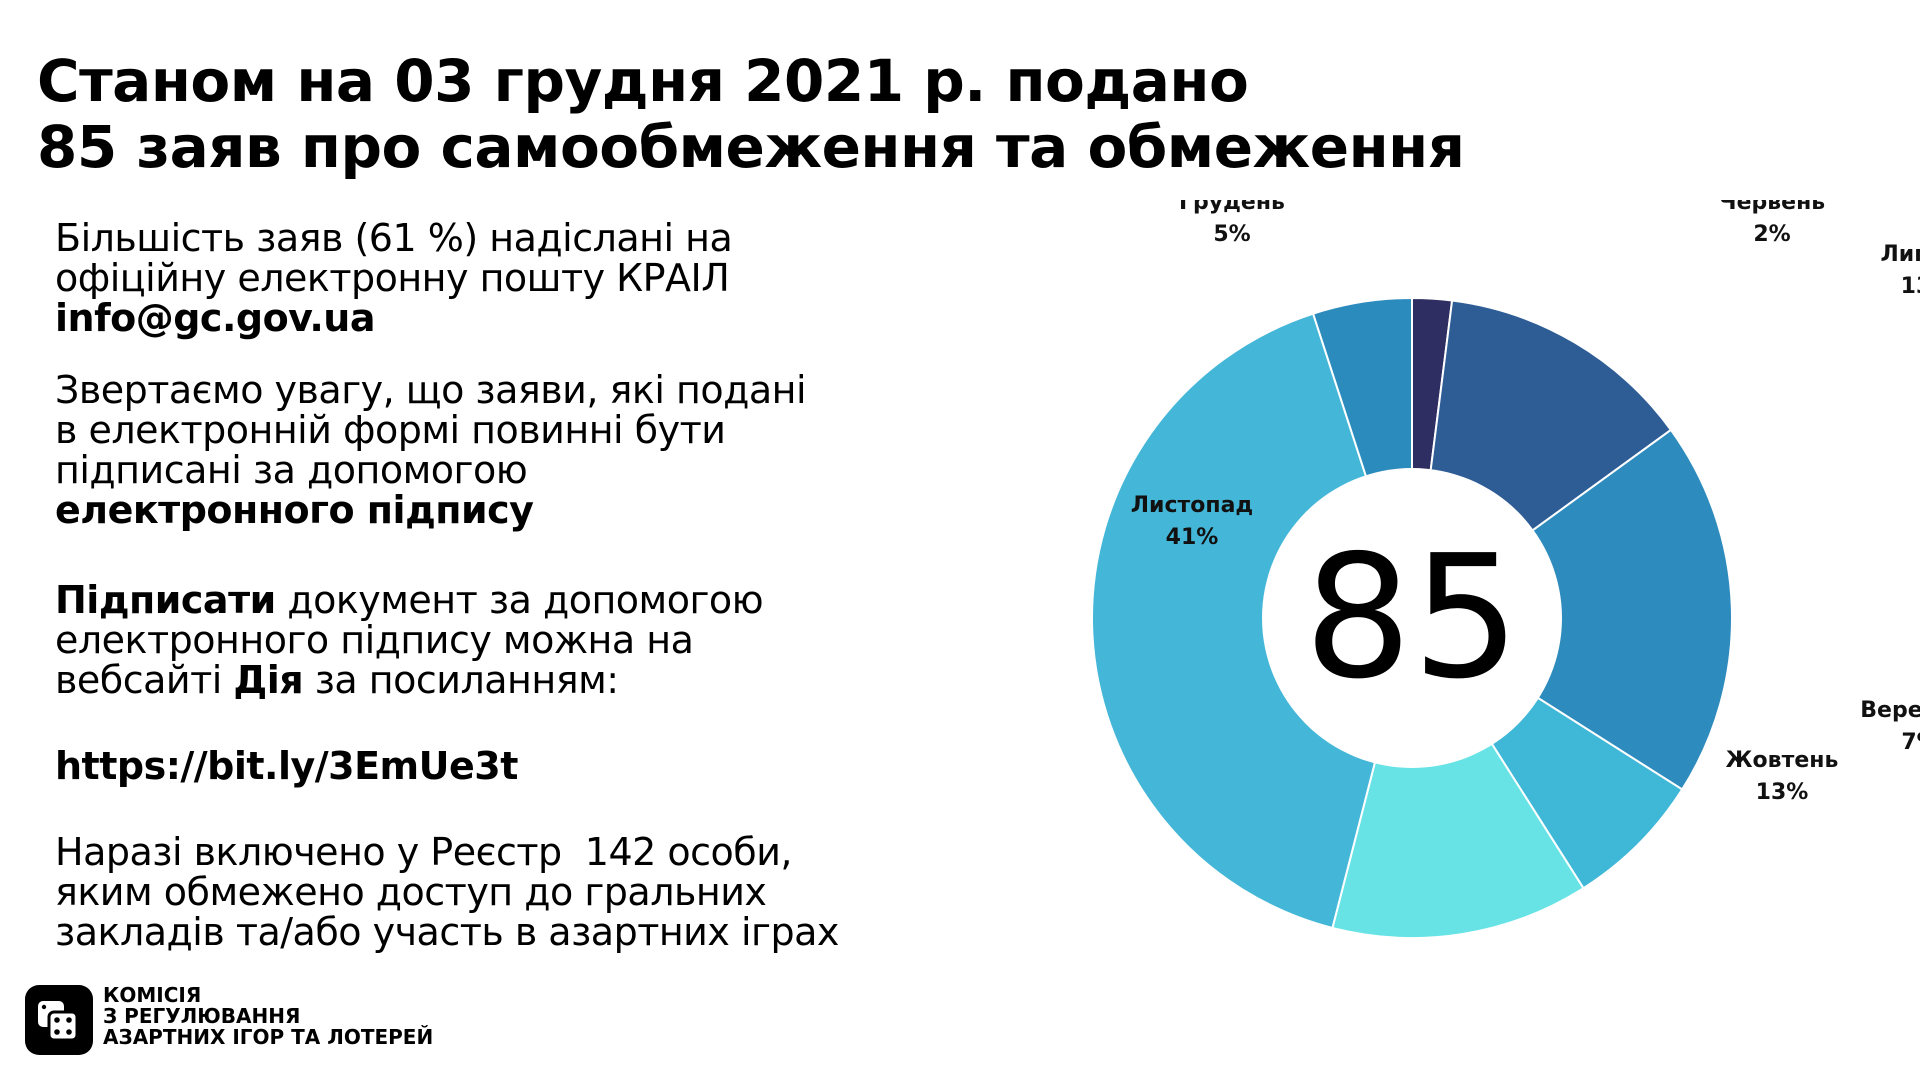  What do you see at coordinates (294, 510) in the screenshot?
I see `signature-emphasis: електронного підпису` at bounding box center [294, 510].